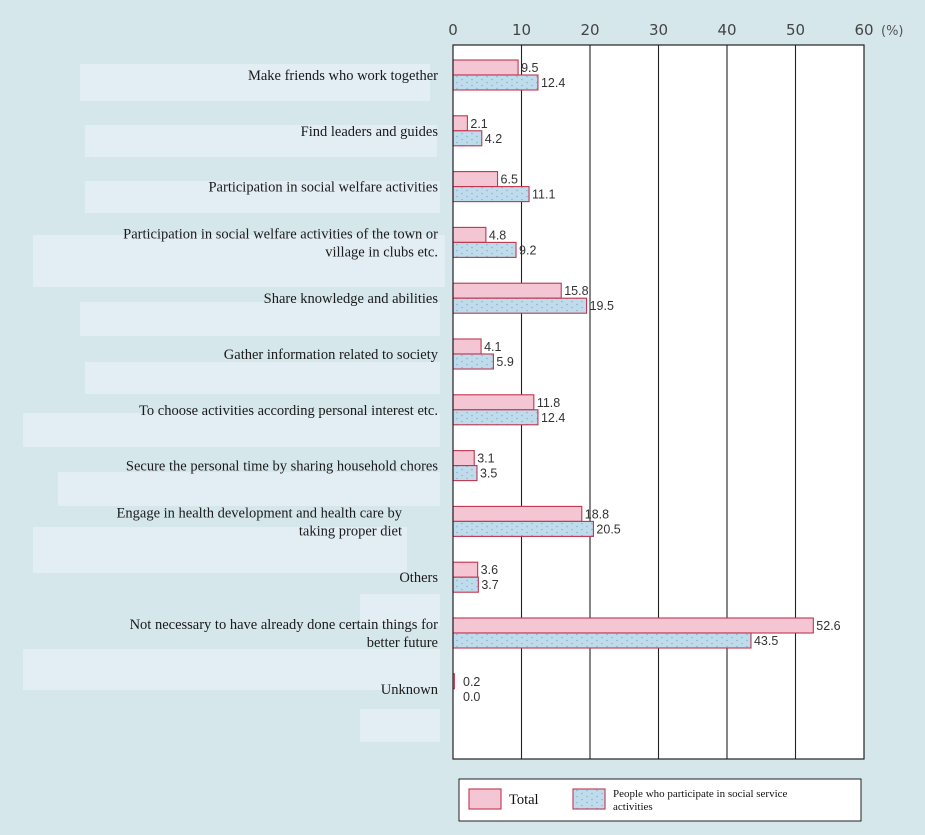  I want to click on data-label: 3.6, so click(489, 570).